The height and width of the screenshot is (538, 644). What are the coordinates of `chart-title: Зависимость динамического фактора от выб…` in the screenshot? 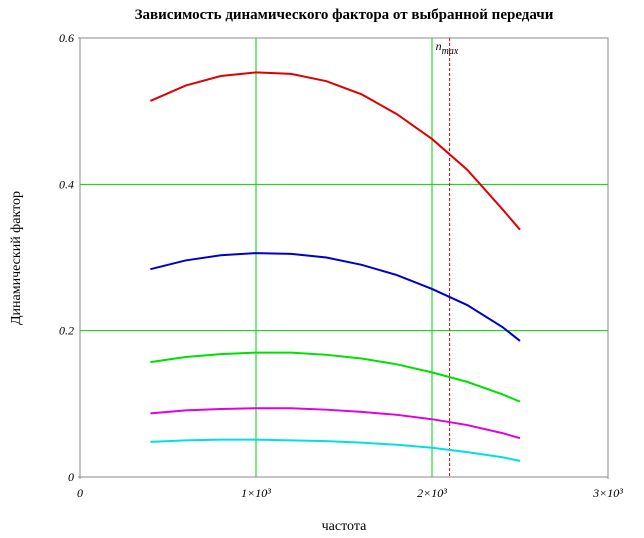 It's located at (344, 15).